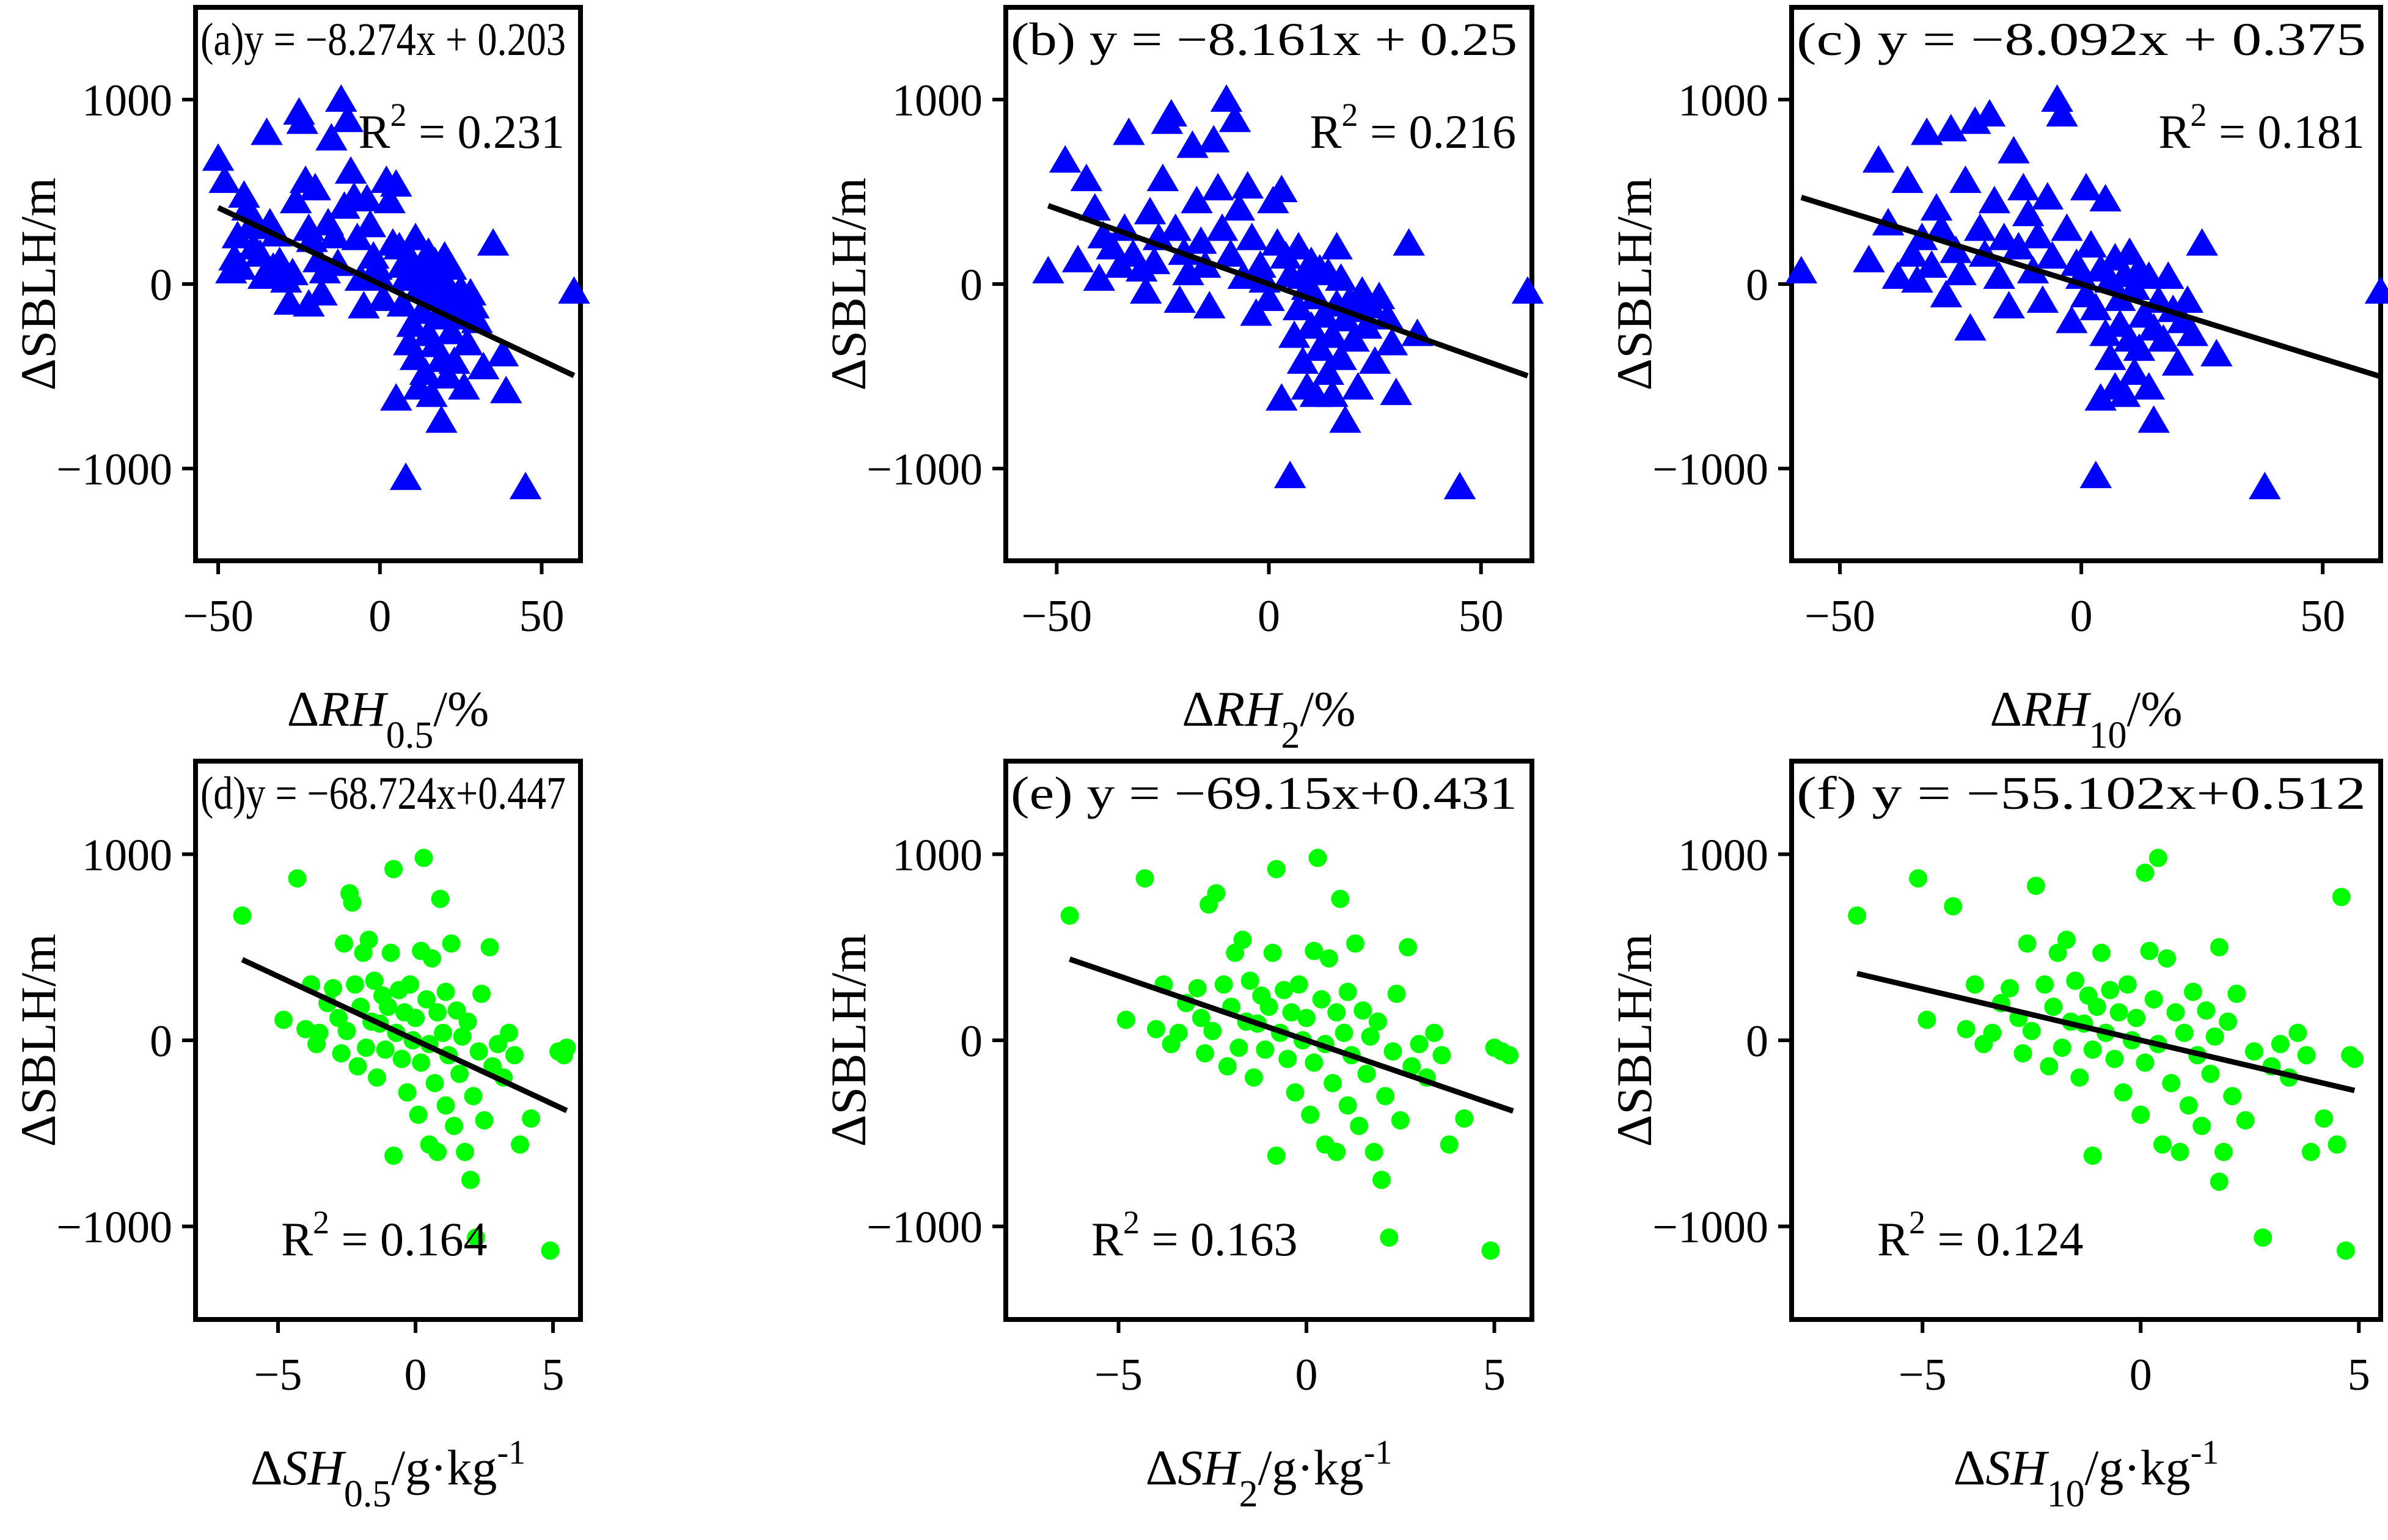 Image resolution: width=2388 pixels, height=1540 pixels. Describe the element at coordinates (127, 101) in the screenshot. I see `y-tick-label: 1000` at that location.